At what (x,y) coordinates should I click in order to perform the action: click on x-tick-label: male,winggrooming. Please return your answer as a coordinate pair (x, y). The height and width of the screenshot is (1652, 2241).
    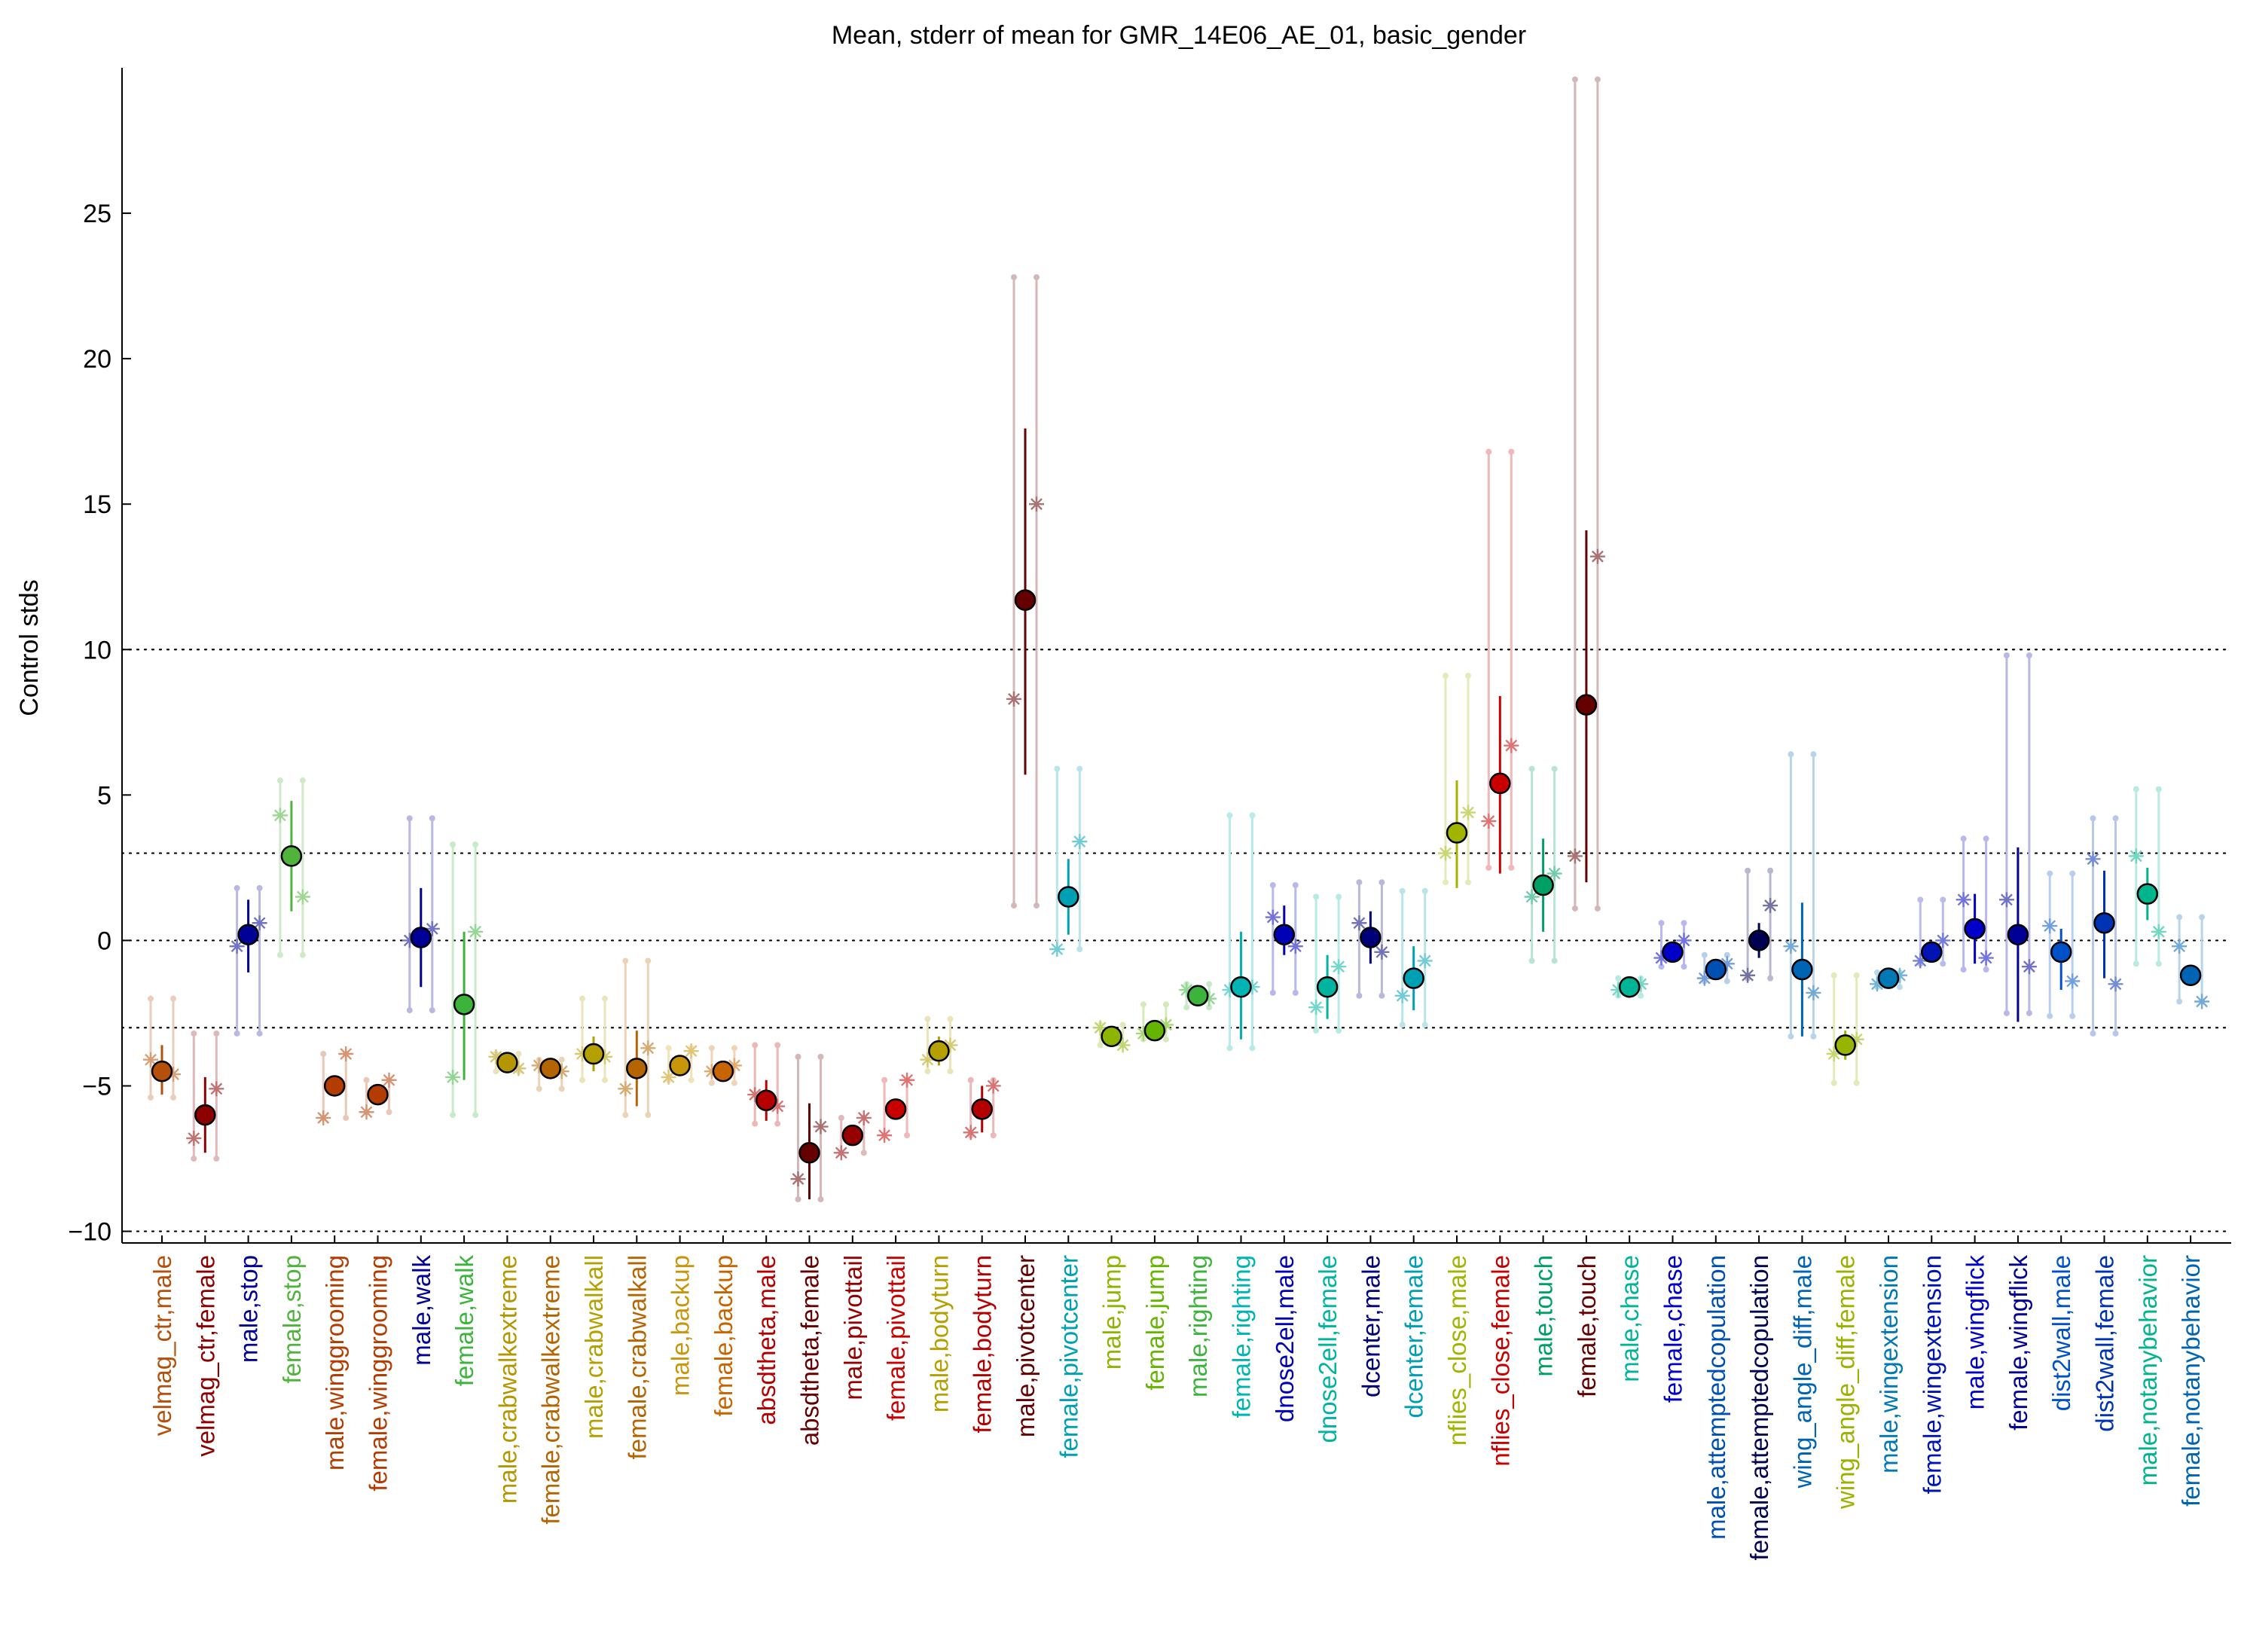
    Looking at the image, I should click on (335, 1362).